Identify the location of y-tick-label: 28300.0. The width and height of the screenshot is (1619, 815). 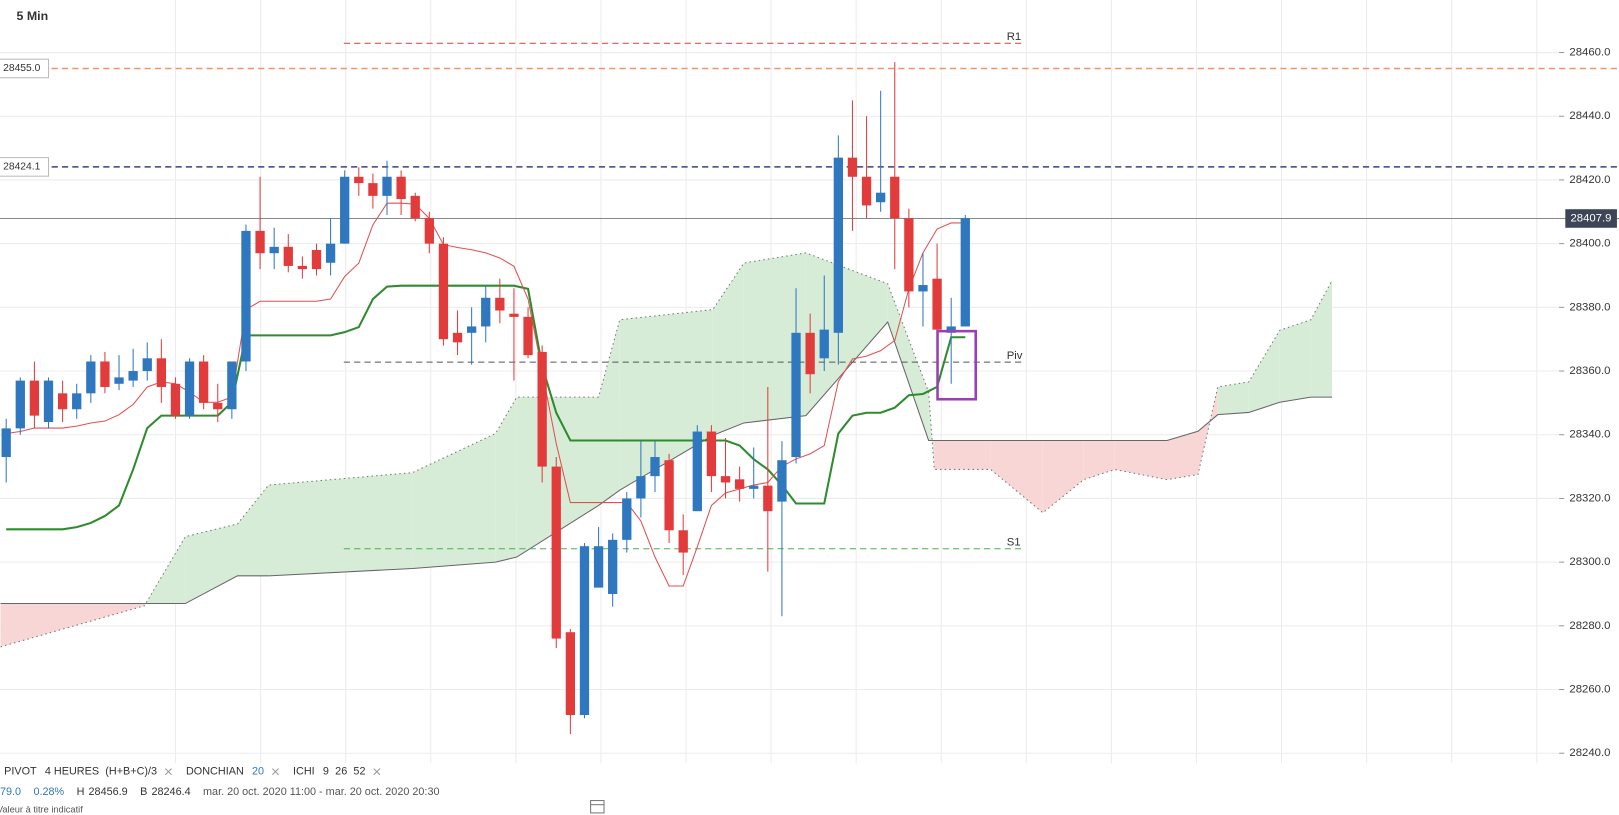
(1589, 562).